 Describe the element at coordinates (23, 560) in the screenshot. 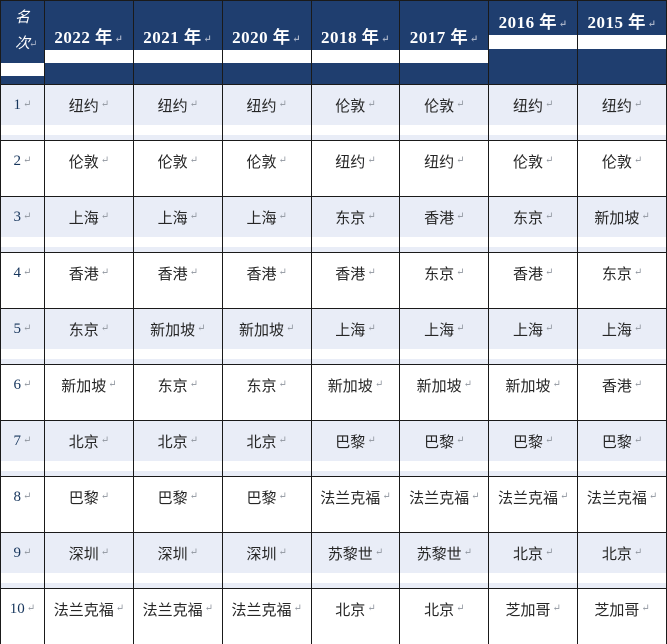

I see `rank-cell: 9 ↵` at that location.